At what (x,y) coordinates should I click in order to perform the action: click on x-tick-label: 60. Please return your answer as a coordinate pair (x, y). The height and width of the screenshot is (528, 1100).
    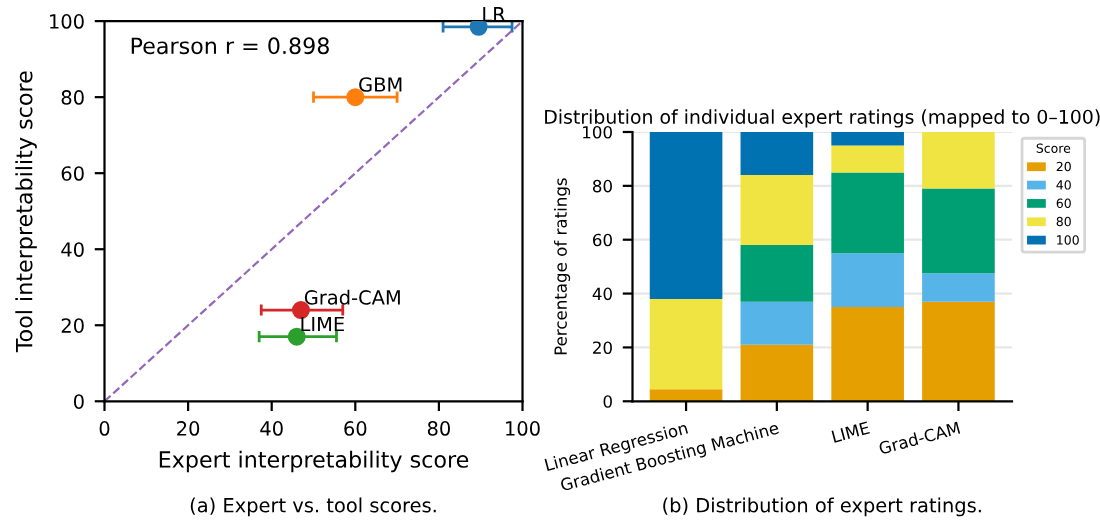
    Looking at the image, I should click on (355, 428).